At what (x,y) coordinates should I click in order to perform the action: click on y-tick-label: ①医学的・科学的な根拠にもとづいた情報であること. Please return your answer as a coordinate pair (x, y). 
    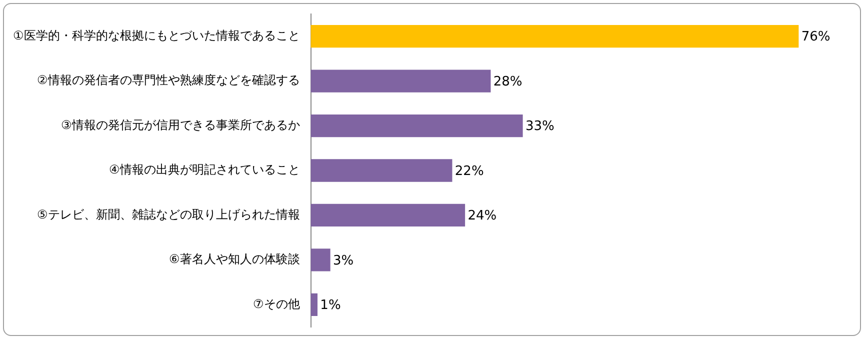
    Looking at the image, I should click on (156, 35).